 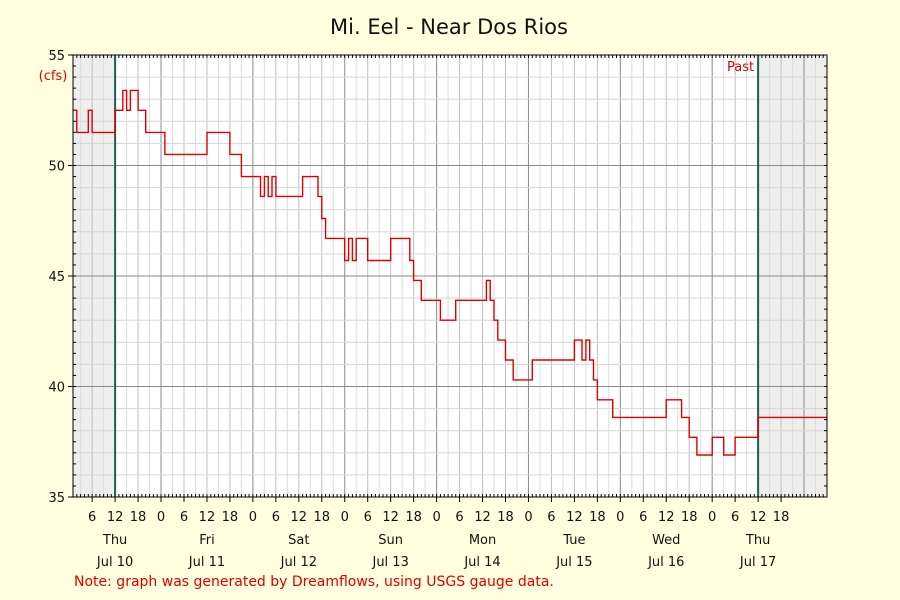 I want to click on x-date-label: Jul 15, so click(x=573, y=562).